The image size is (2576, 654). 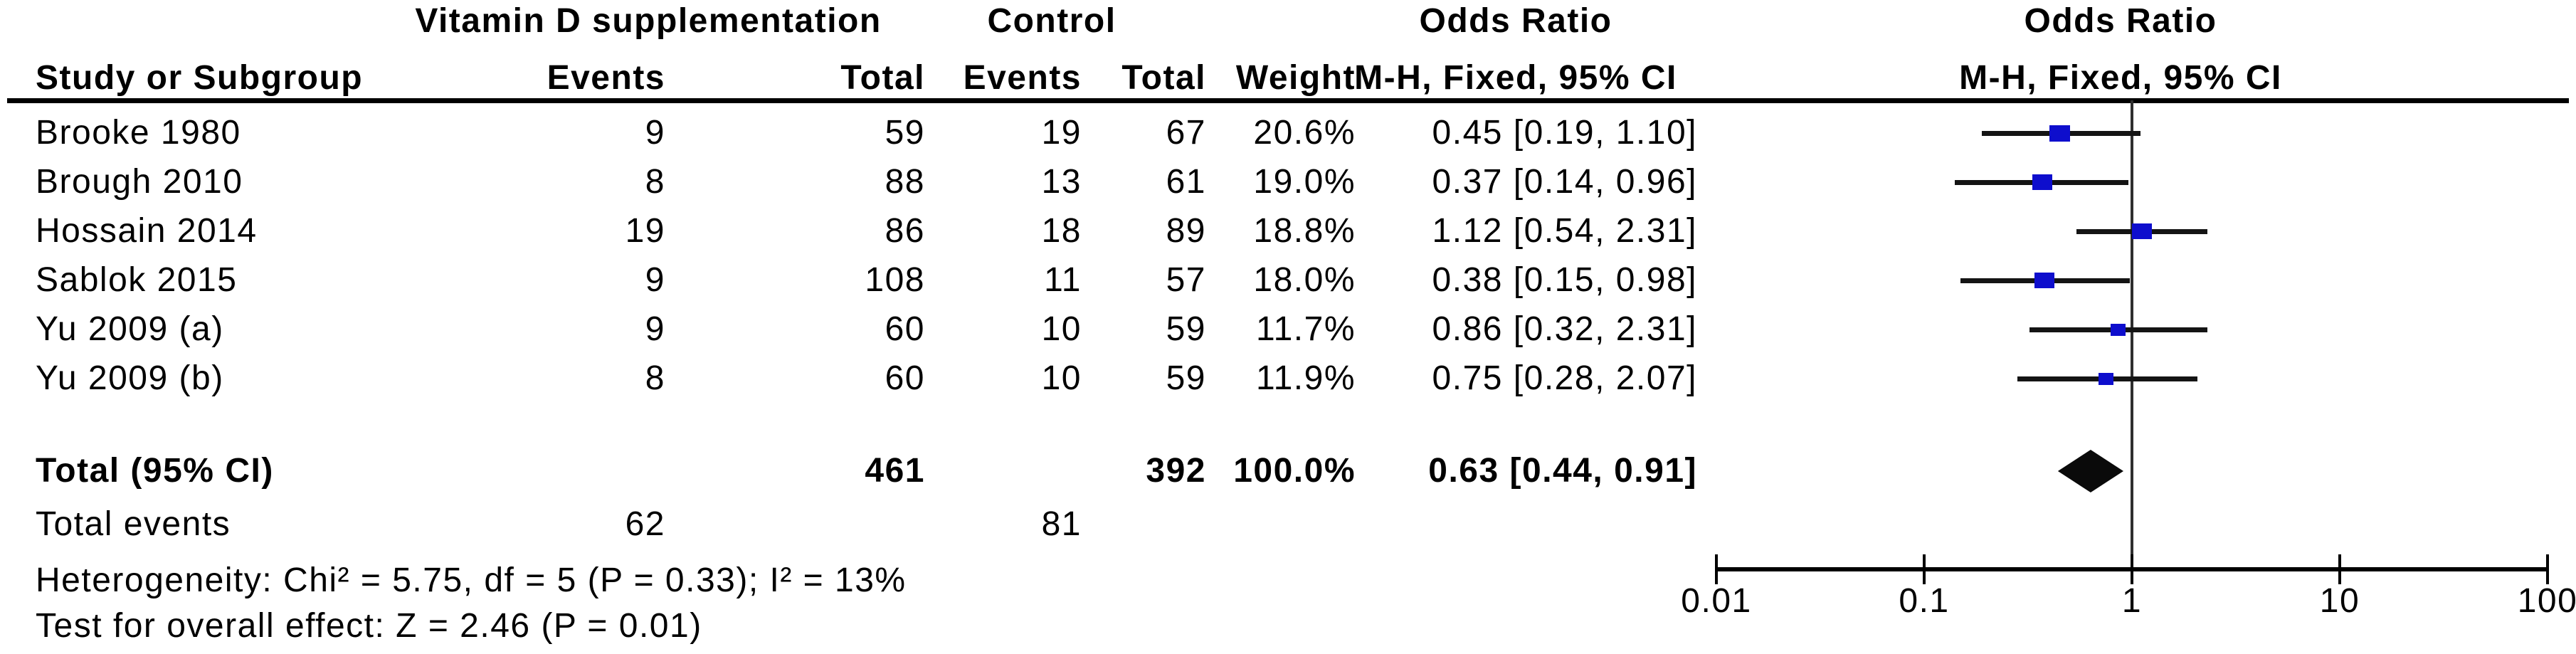 What do you see at coordinates (1061, 133) in the screenshot?
I see `events-ctrl-cell: 19` at bounding box center [1061, 133].